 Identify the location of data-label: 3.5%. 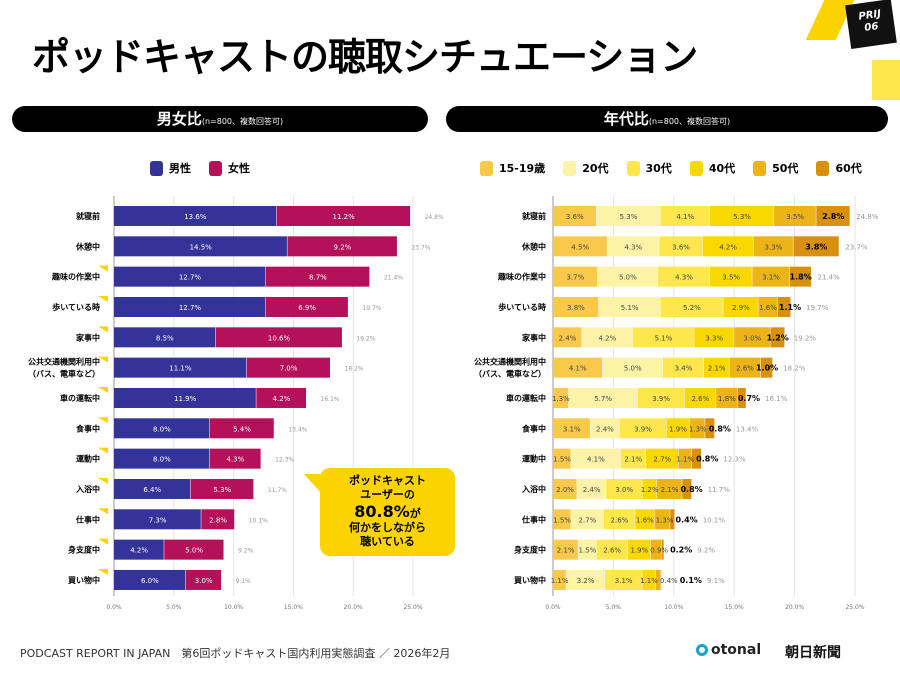
(731, 278).